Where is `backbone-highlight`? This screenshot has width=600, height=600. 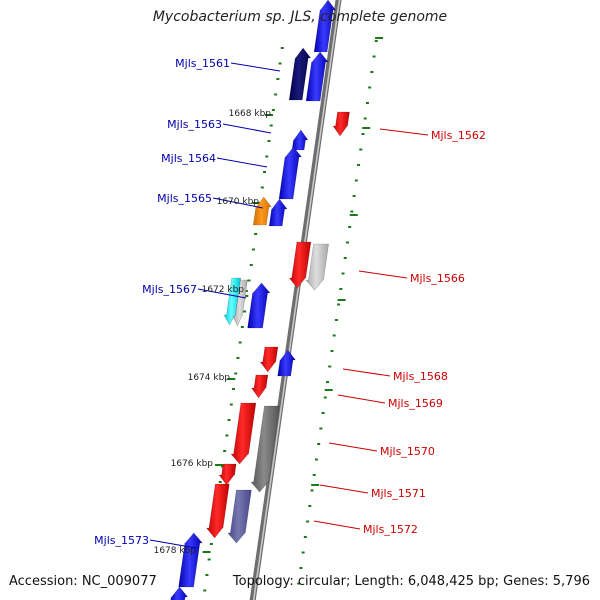 backbone-highlight is located at coordinates (296, 300).